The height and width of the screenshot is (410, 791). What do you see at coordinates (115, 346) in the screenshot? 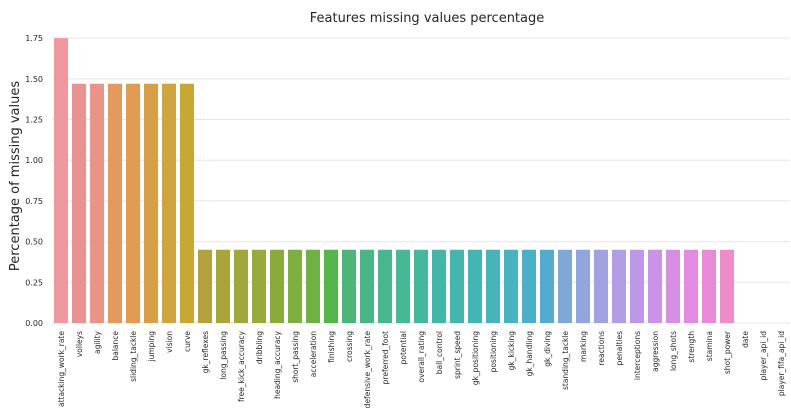
I see `x-tick-label: balance` at bounding box center [115, 346].